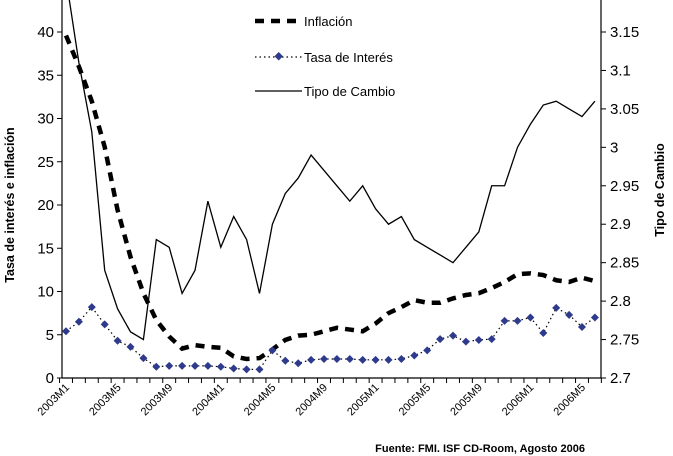 The width and height of the screenshot is (673, 456). Describe the element at coordinates (624, 263) in the screenshot. I see `y2-tick-label: 2.85` at that location.